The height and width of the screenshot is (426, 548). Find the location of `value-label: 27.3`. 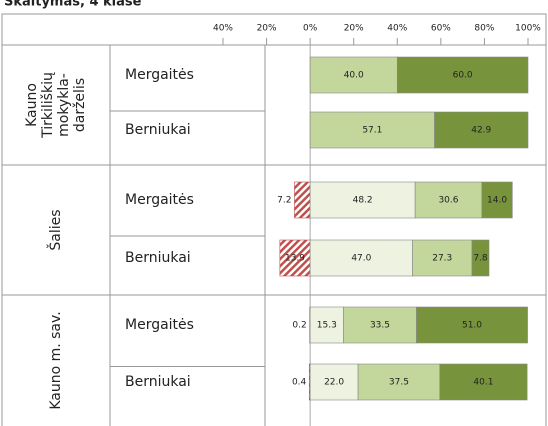

value-label: 27.3 is located at coordinates (442, 259).